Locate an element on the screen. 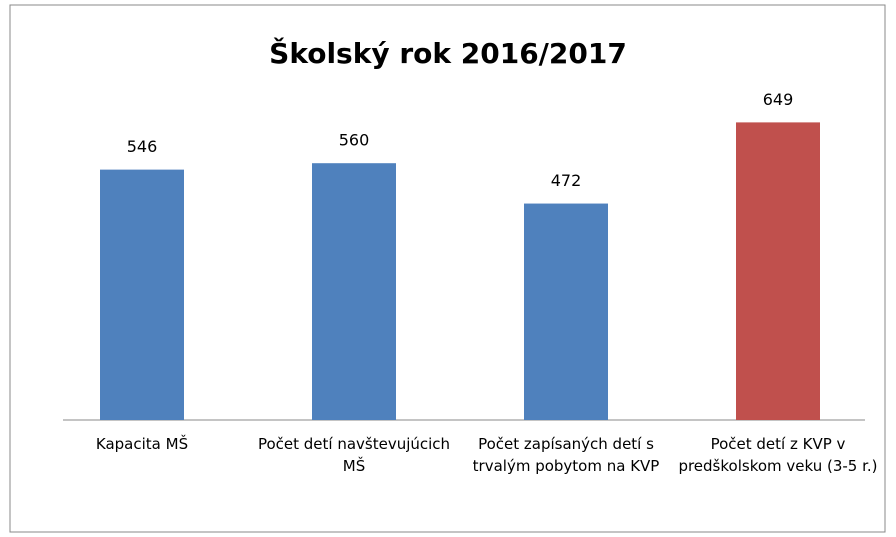  chart-title: Školský rok 2016/2017 is located at coordinates (448, 53).